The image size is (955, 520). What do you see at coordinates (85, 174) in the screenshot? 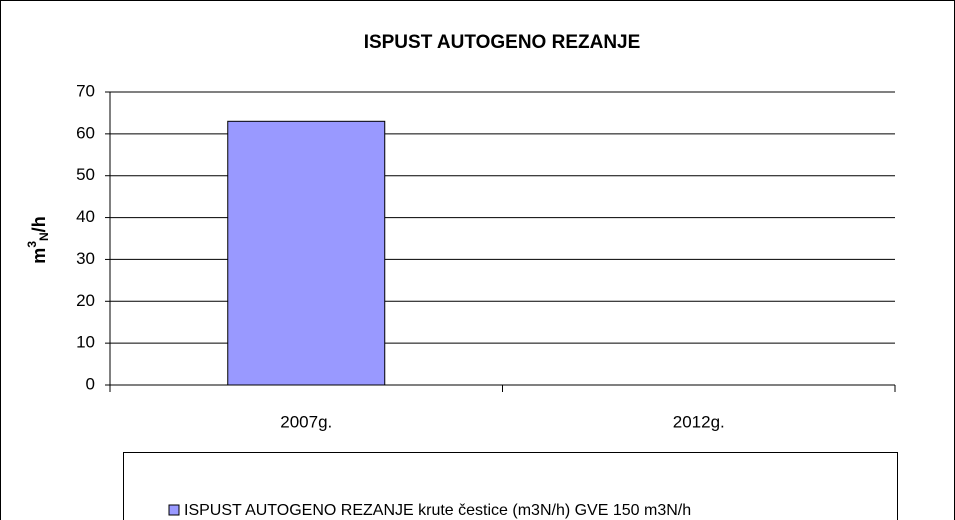
I see `y-tick-label: 50` at bounding box center [85, 174].